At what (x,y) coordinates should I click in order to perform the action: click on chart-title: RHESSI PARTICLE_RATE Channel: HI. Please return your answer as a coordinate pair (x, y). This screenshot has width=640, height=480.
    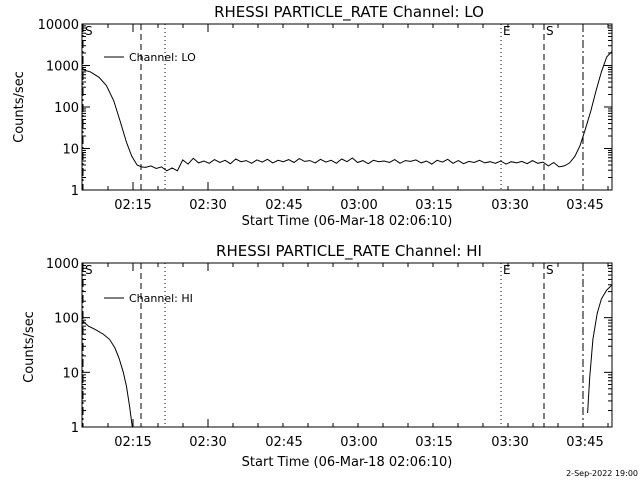
    Looking at the image, I should click on (349, 251).